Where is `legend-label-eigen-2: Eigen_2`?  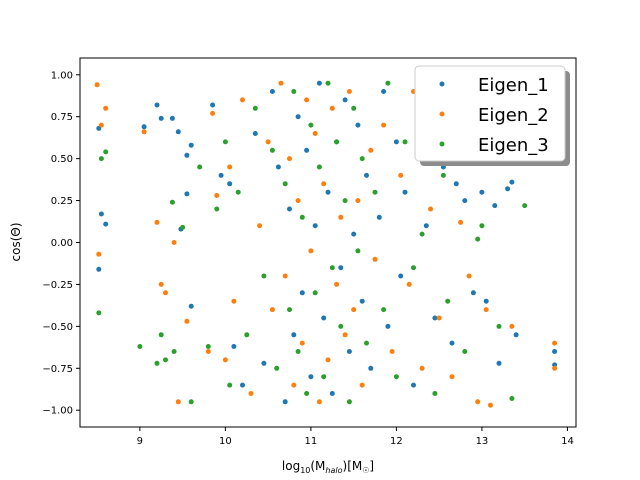 legend-label-eigen-2: Eigen_2 is located at coordinates (513, 115).